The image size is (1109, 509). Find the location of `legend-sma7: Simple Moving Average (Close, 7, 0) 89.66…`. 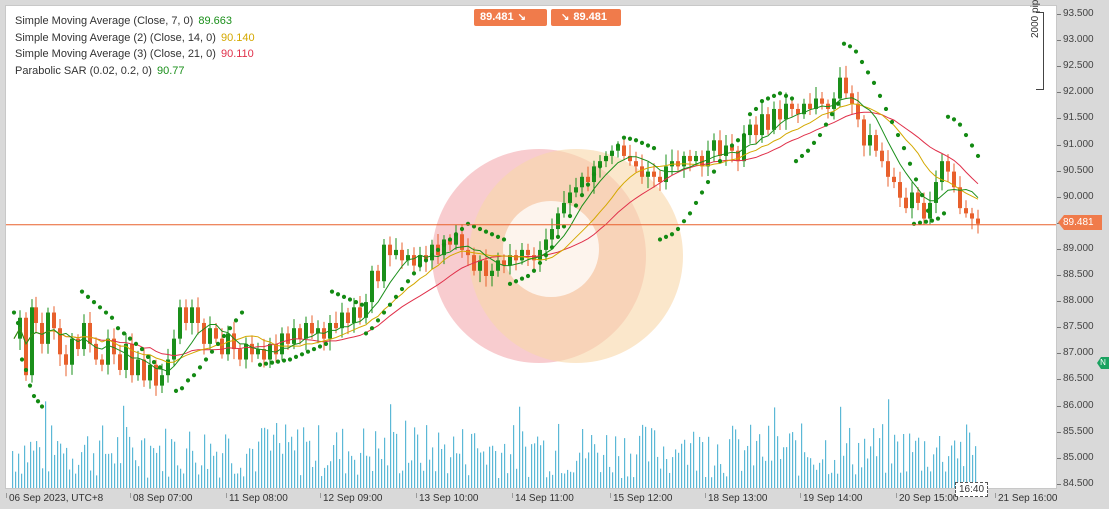

legend-sma7: Simple Moving Average (Close, 7, 0) 89.66… is located at coordinates (135, 21).